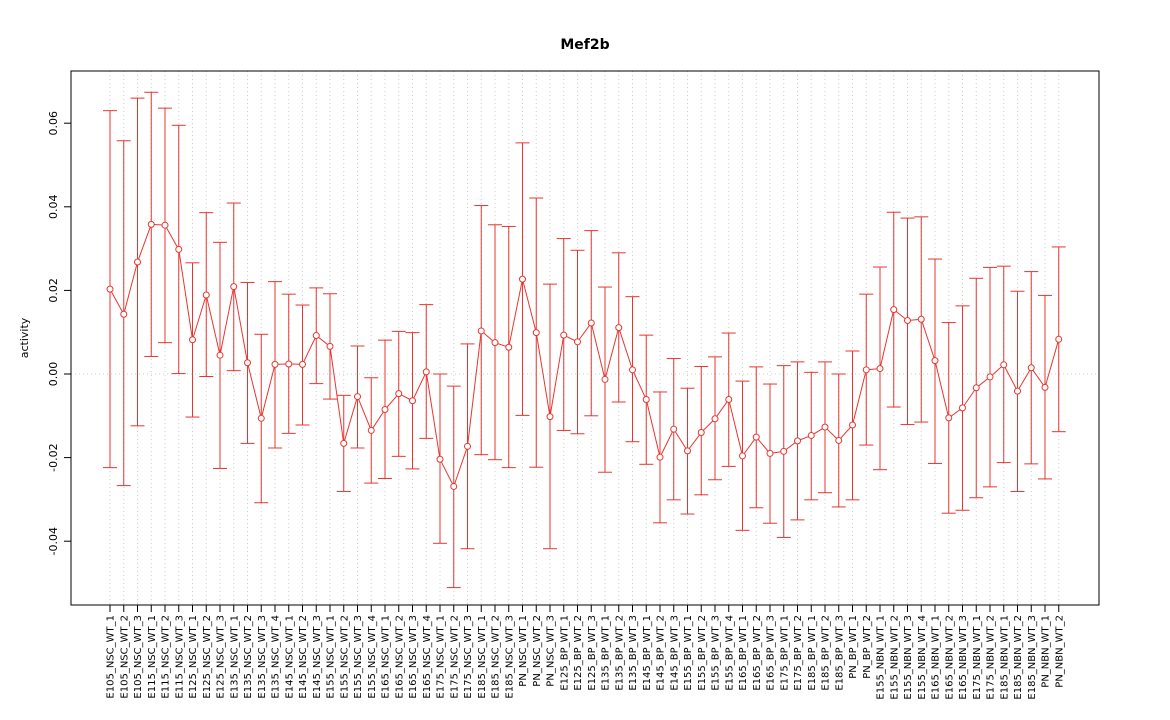  Describe the element at coordinates (661, 653) in the screenshot. I see `x-tick-label: E145_BP_WT_2` at that location.